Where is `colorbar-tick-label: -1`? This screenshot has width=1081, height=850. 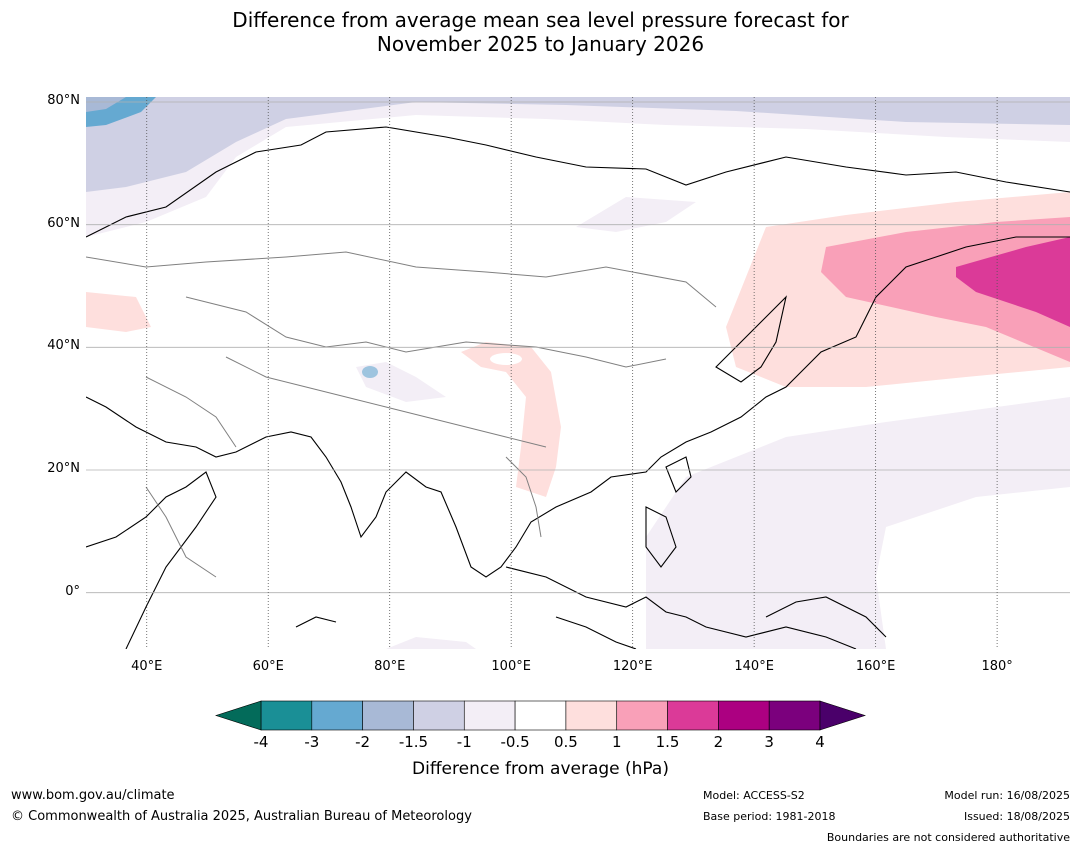 colorbar-tick-label: -1 is located at coordinates (464, 742).